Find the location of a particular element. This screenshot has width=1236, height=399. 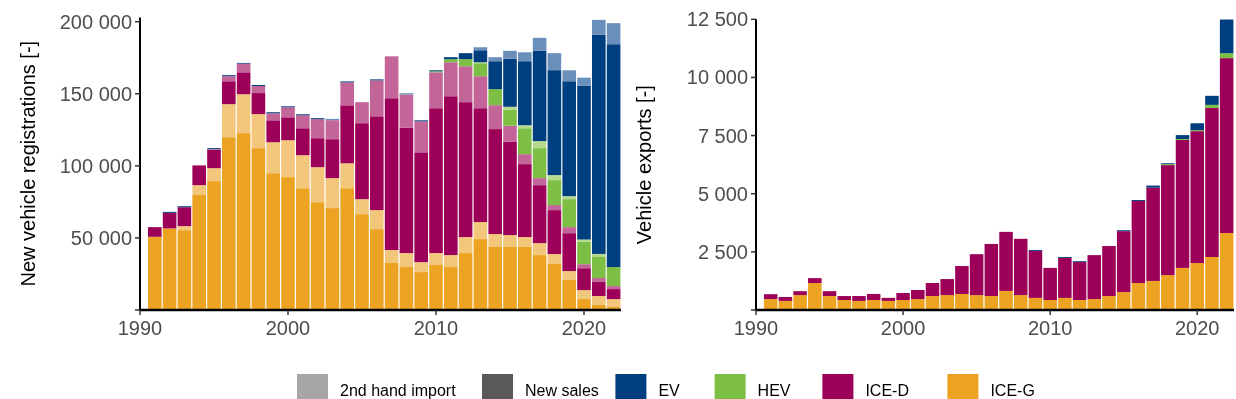

y-tick-label: 7 500 is located at coordinates (722, 135).